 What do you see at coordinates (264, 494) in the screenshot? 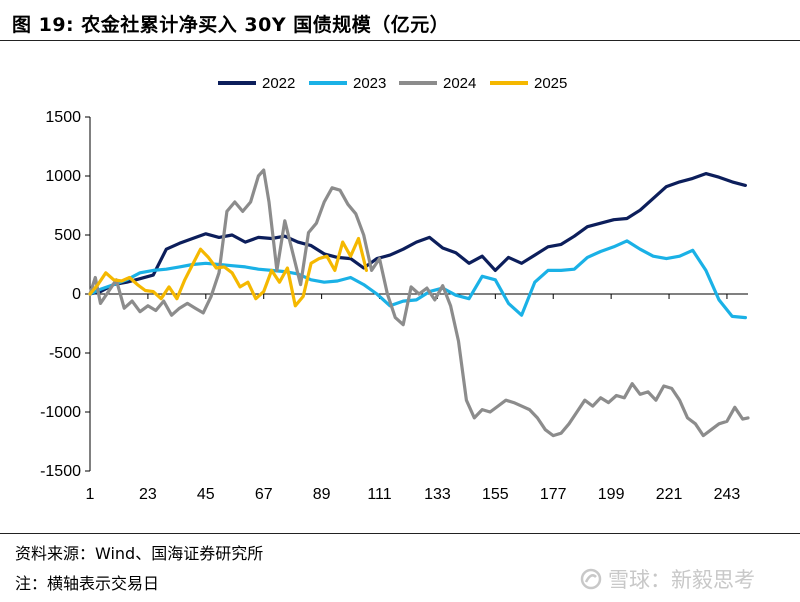
I see `x-tick-label: 67` at bounding box center [264, 494].